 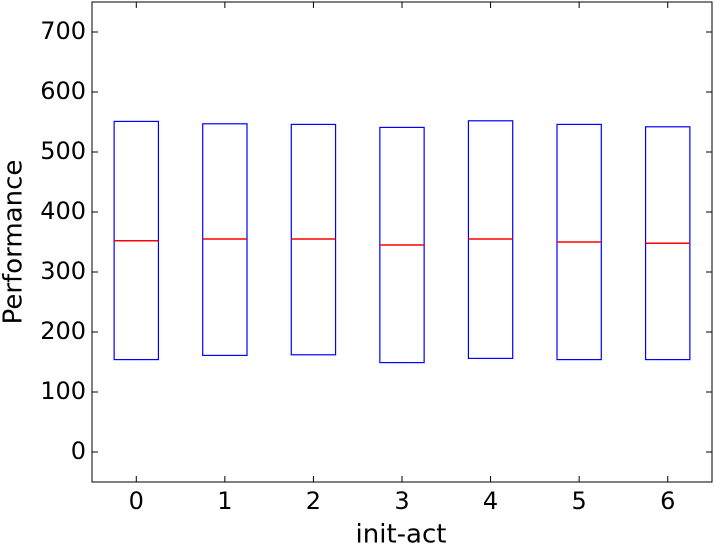 What do you see at coordinates (14, 242) in the screenshot?
I see `y-axis-label: Performance` at bounding box center [14, 242].